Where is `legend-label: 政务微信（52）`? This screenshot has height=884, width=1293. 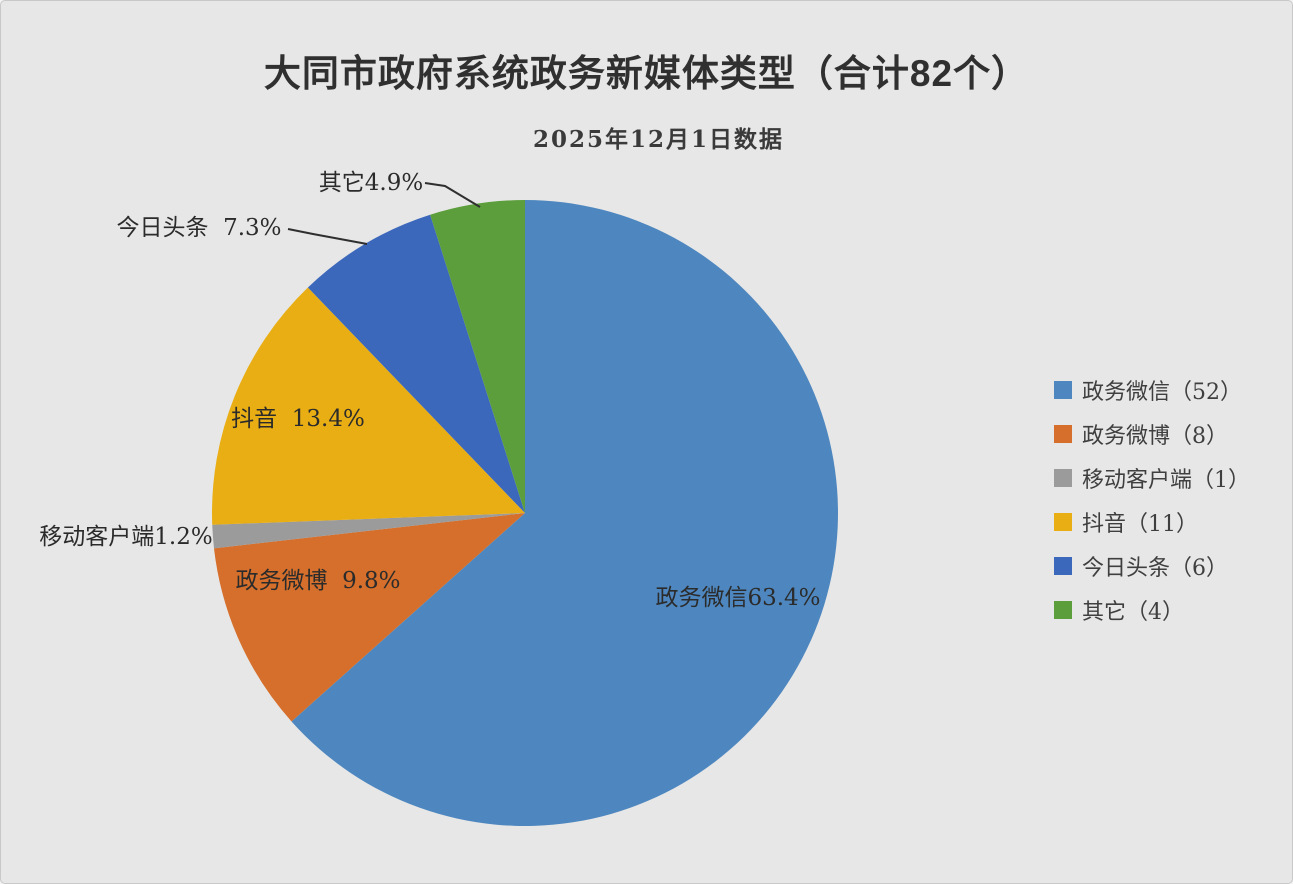
legend-label: 政务微信（52） is located at coordinates (1162, 392).